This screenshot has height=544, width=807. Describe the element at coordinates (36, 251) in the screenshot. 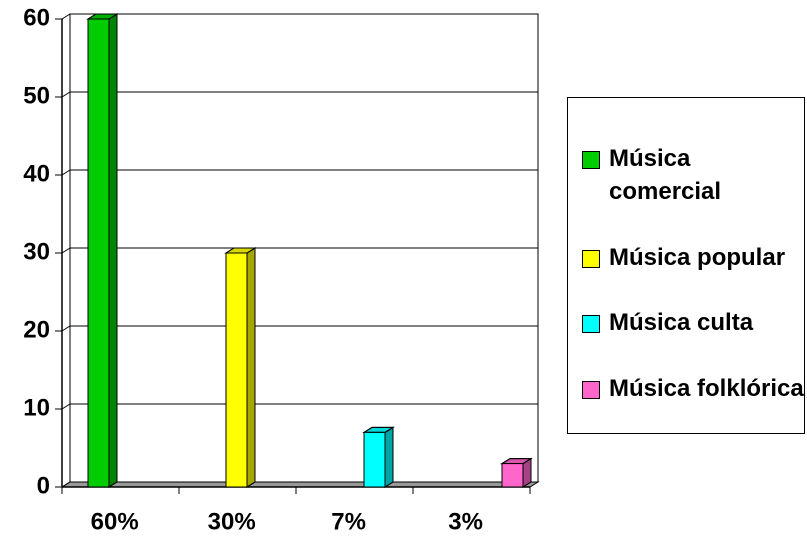

I see `y-tick-label: 30` at that location.